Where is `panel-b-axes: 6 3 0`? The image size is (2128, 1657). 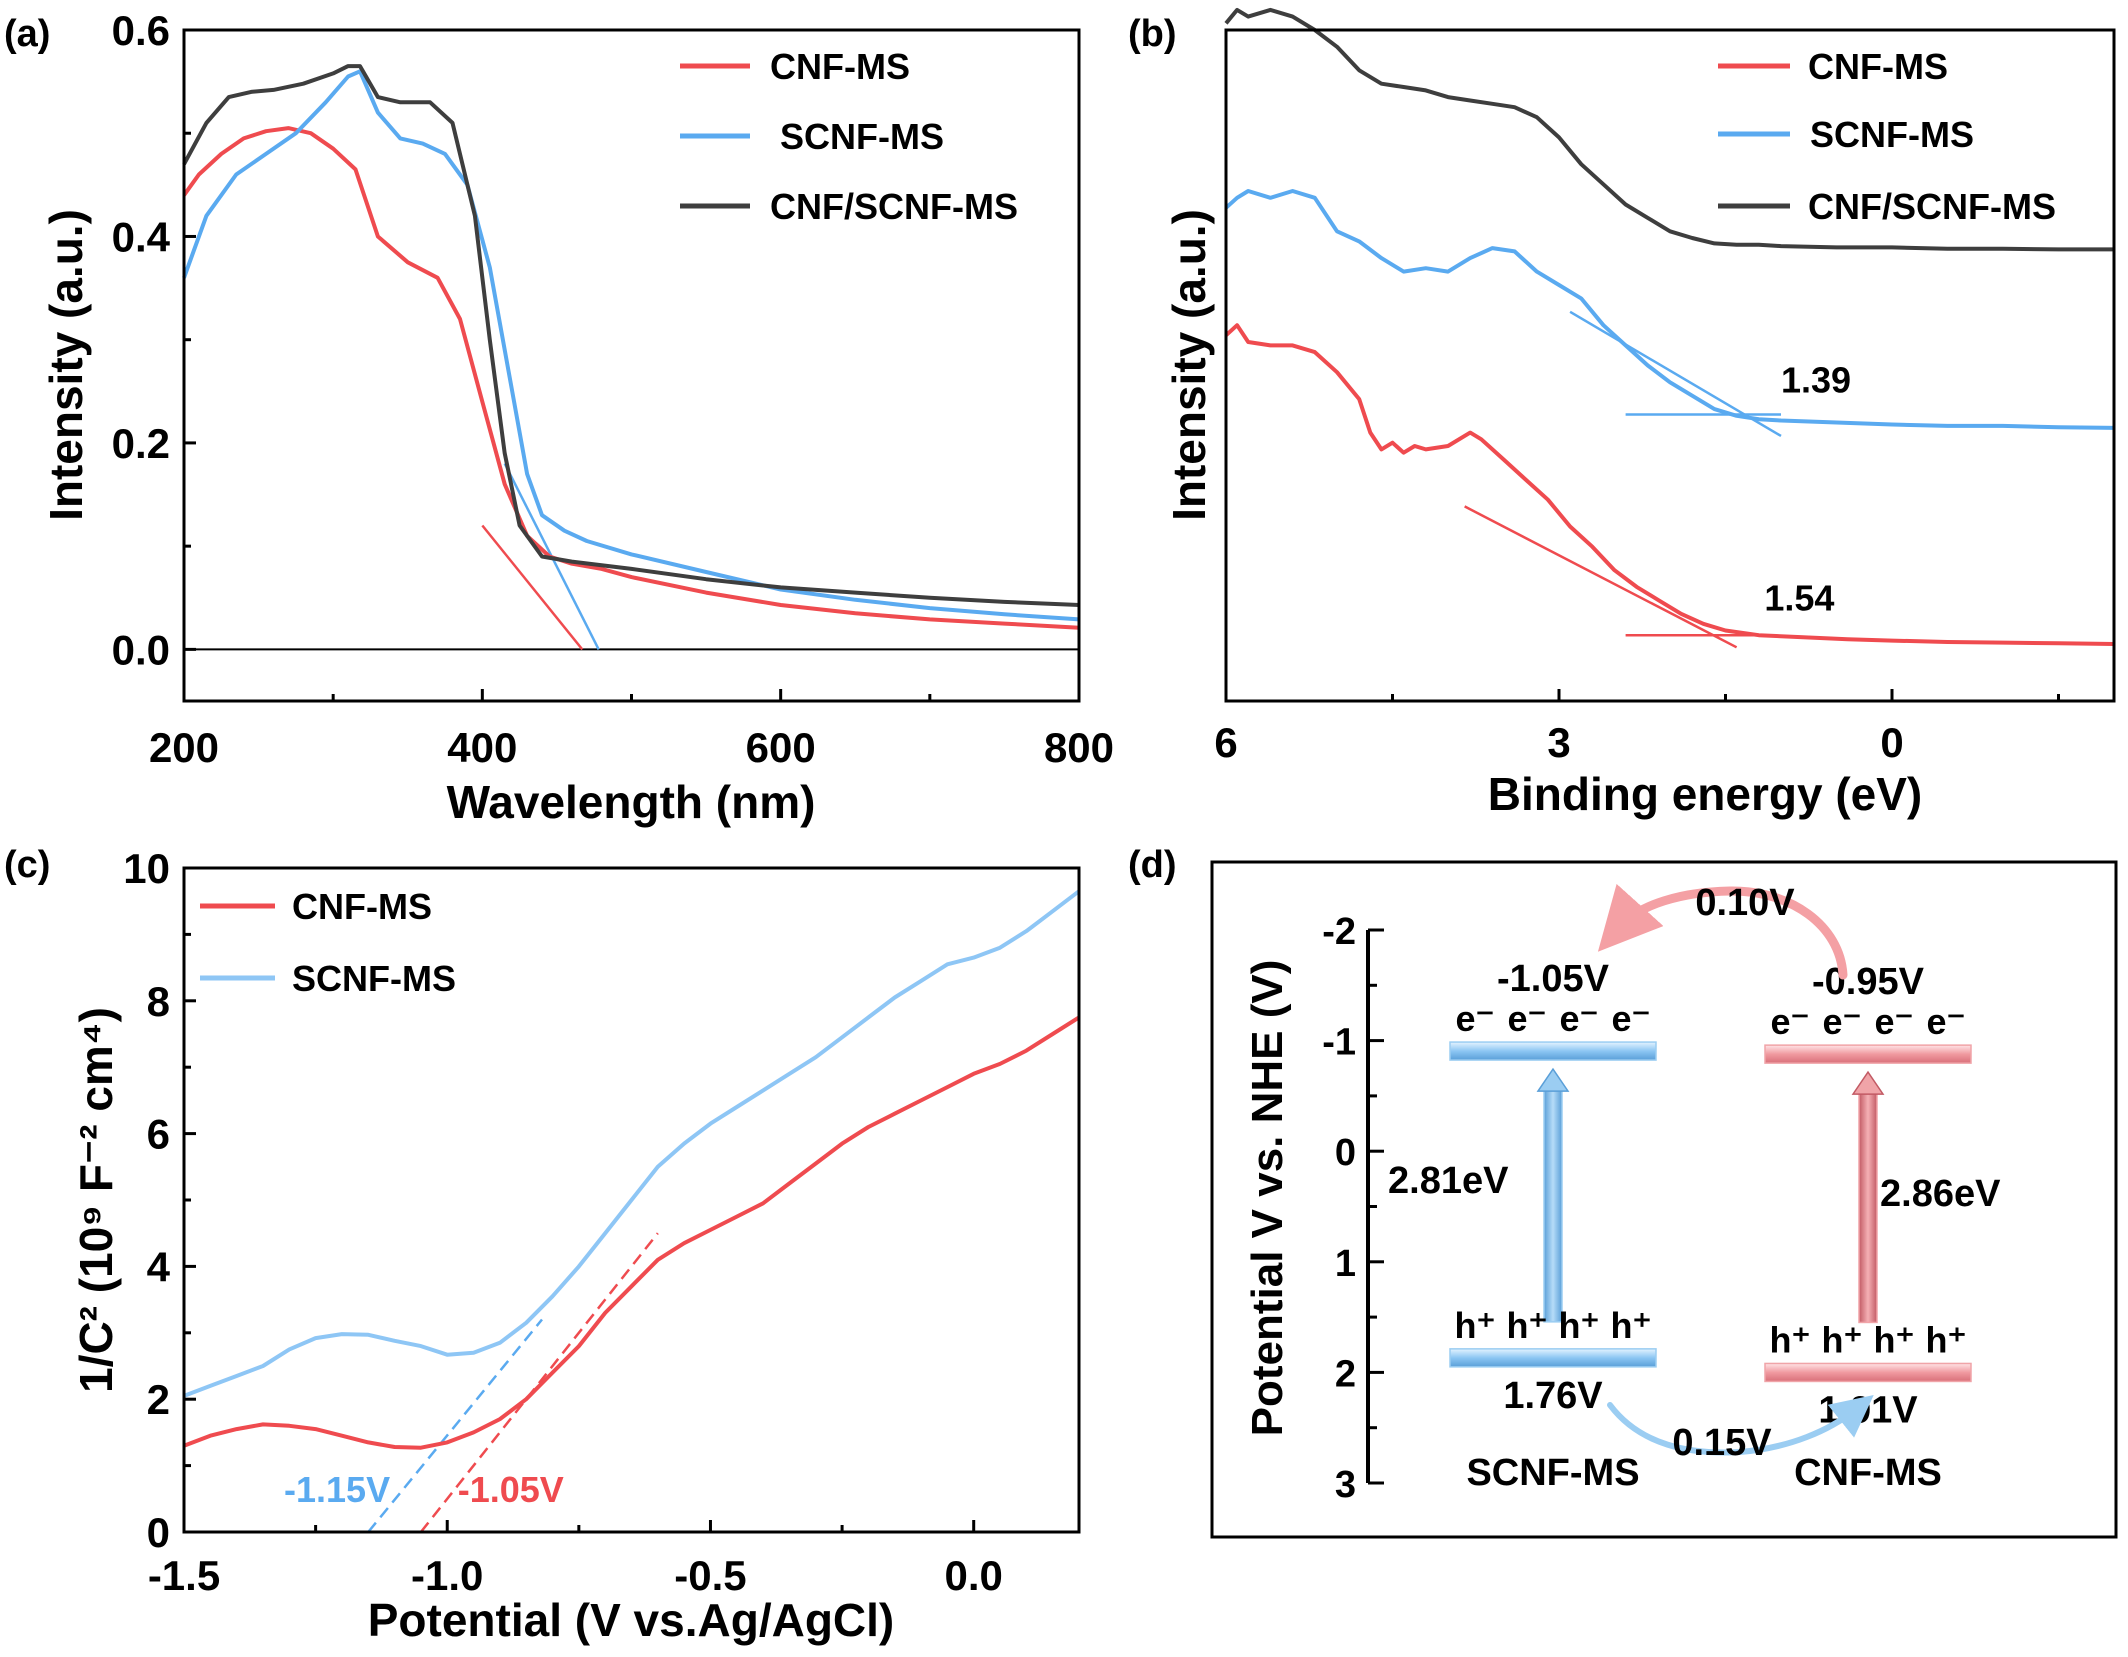
panel-b-axes: 6 3 0 is located at coordinates (1637, 727).